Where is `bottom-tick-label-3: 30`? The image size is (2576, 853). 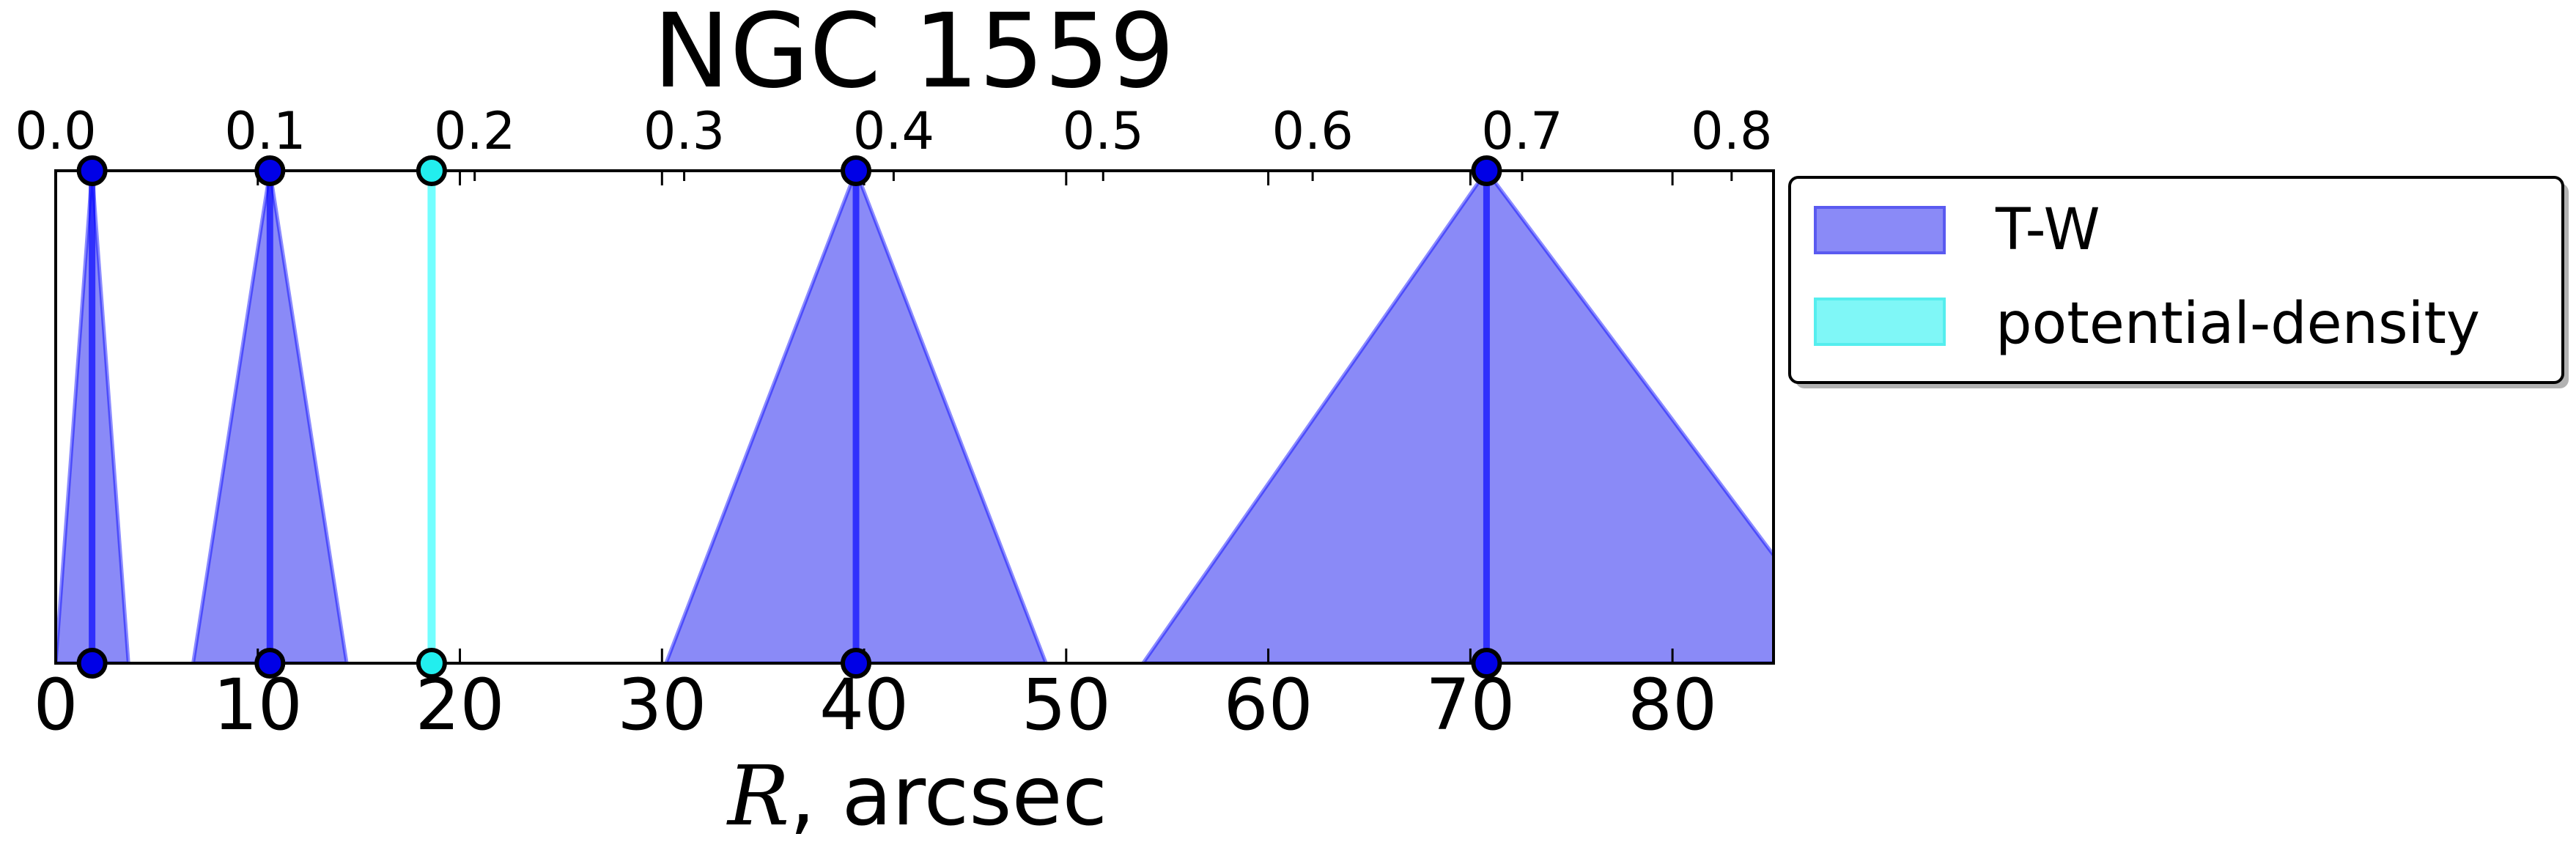
bottom-tick-label-3: 30 is located at coordinates (661, 705).